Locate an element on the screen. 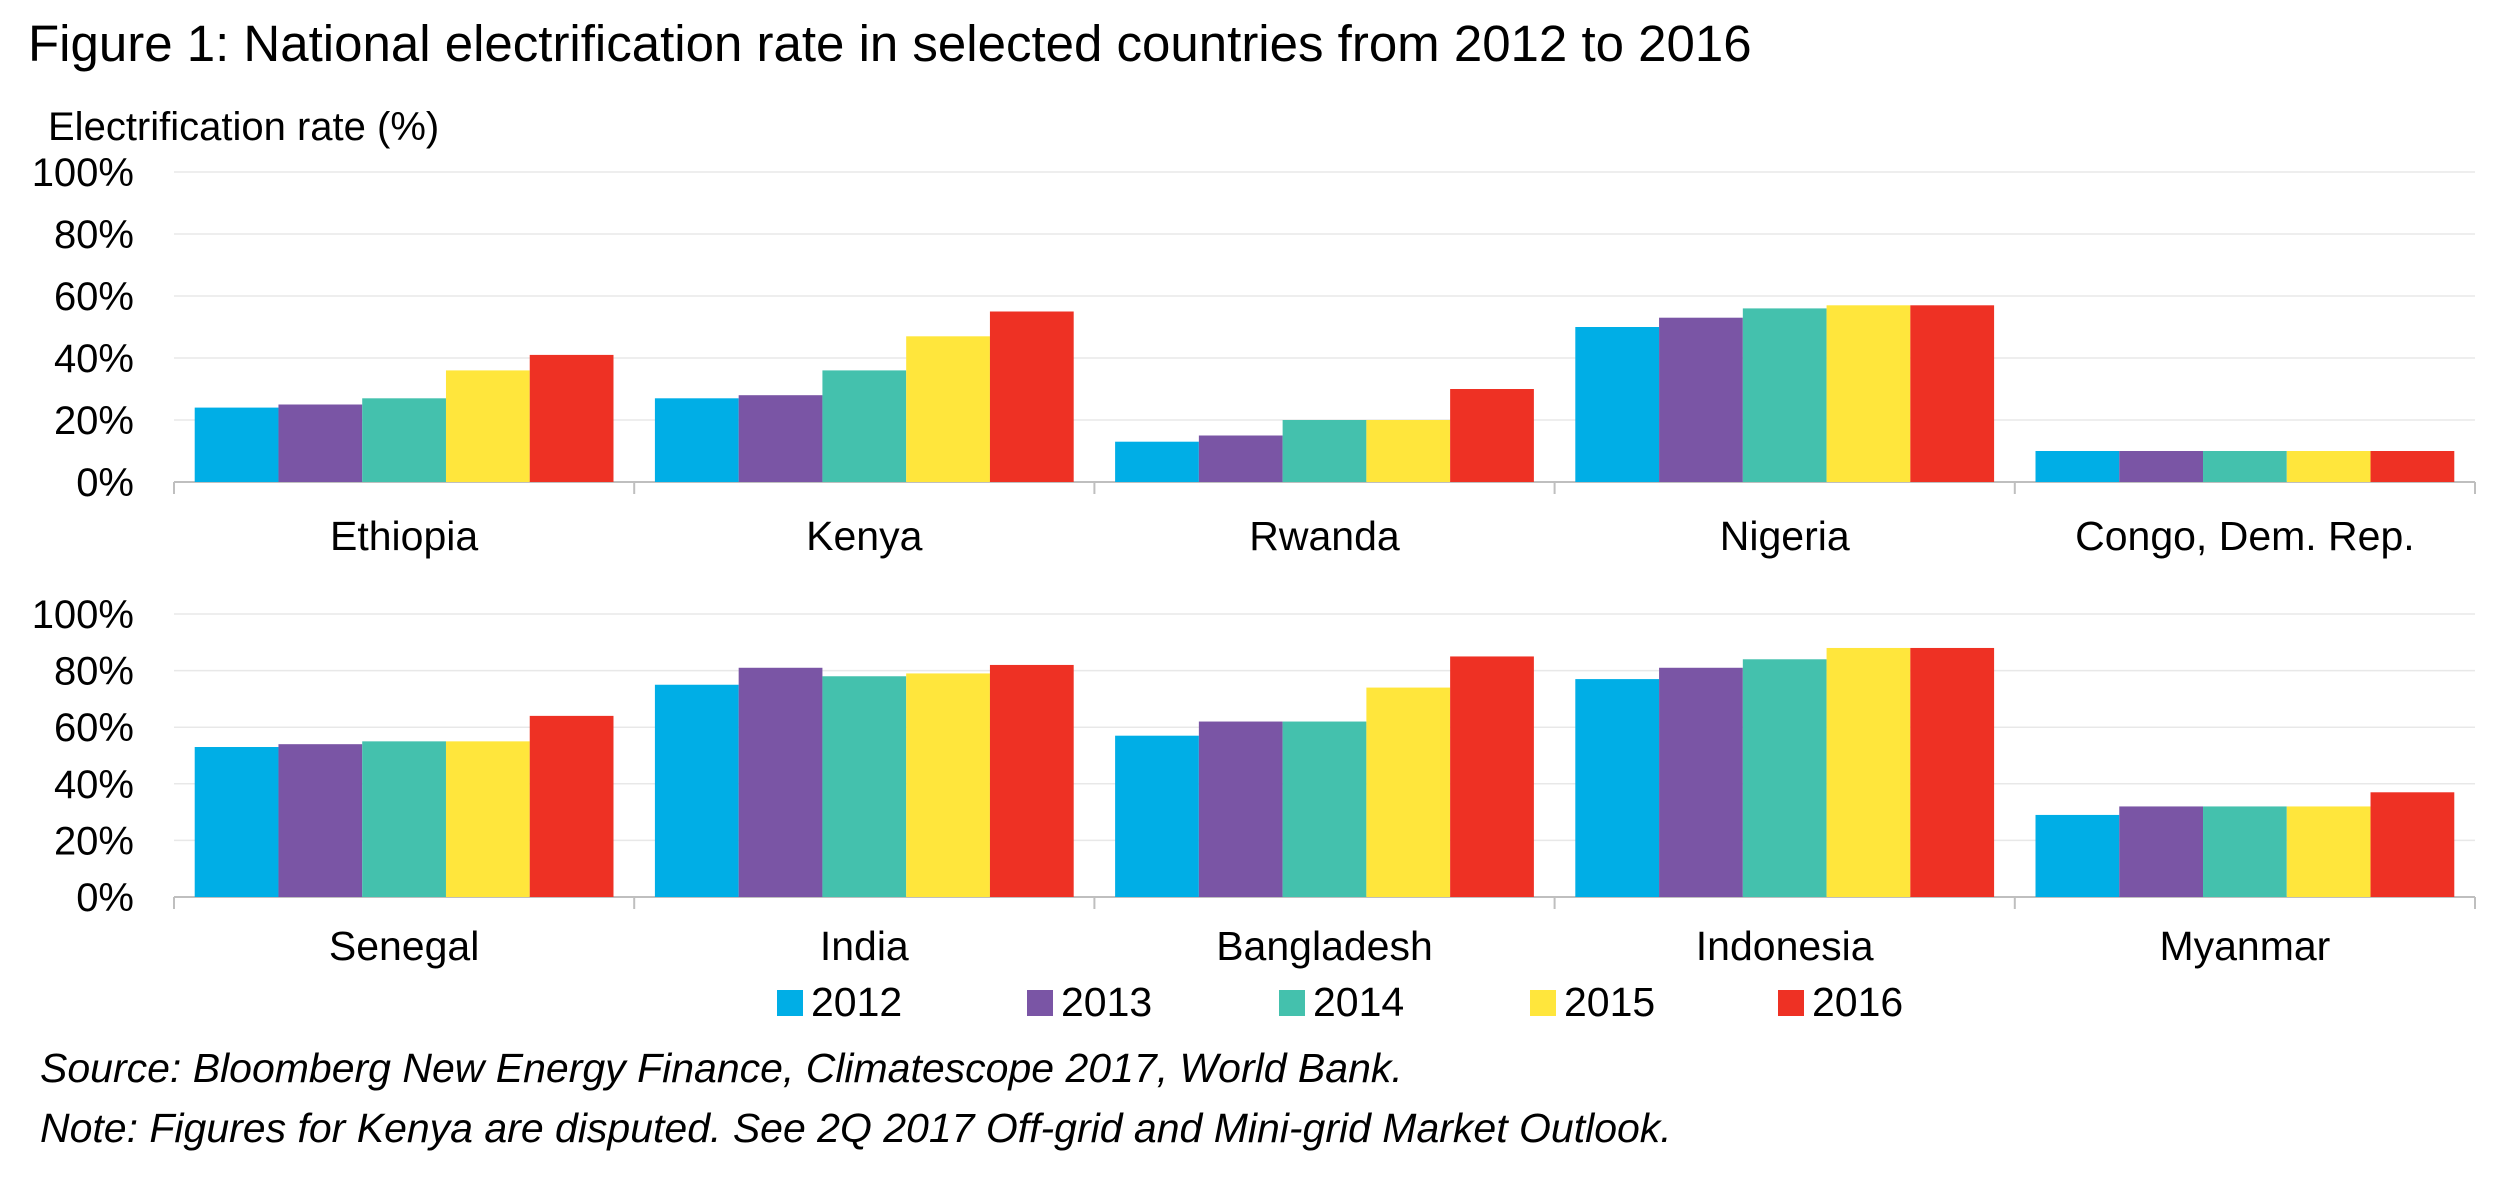  legend-swatch-2012 is located at coordinates (790, 1003).